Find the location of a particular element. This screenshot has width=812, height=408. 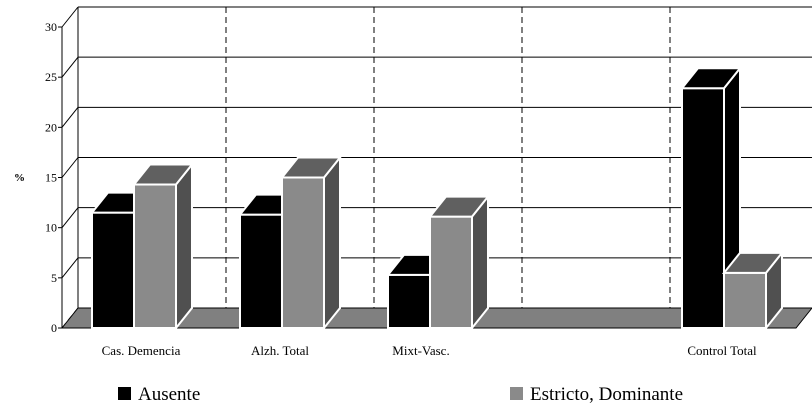

category-label: Control Total is located at coordinates (722, 350).